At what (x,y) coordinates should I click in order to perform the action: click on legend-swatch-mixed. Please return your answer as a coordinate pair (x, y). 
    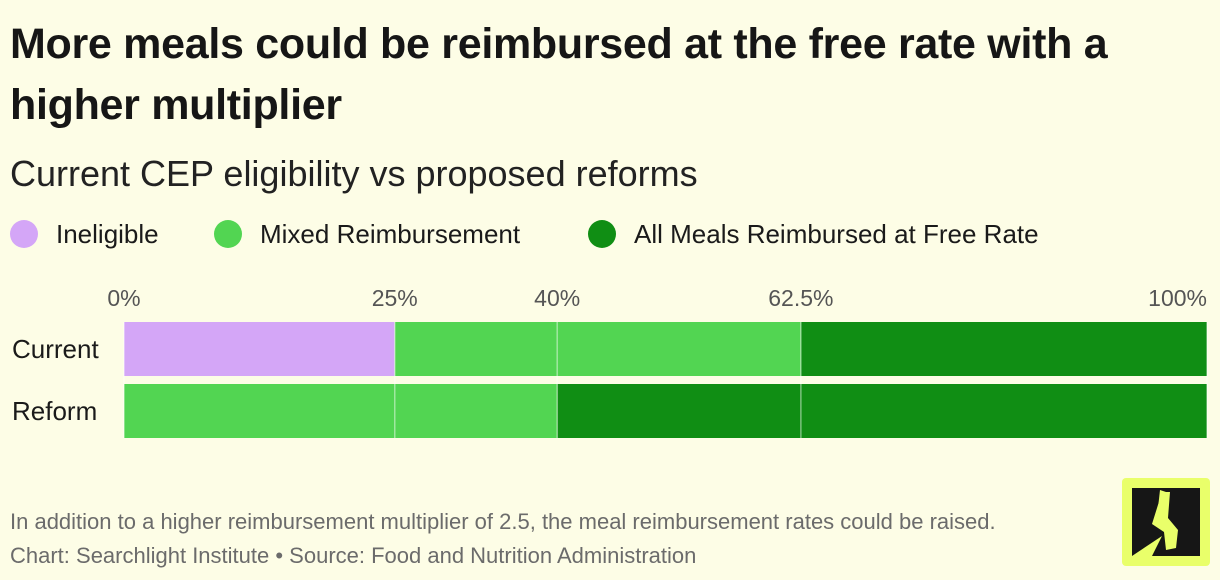
    Looking at the image, I should click on (228, 234).